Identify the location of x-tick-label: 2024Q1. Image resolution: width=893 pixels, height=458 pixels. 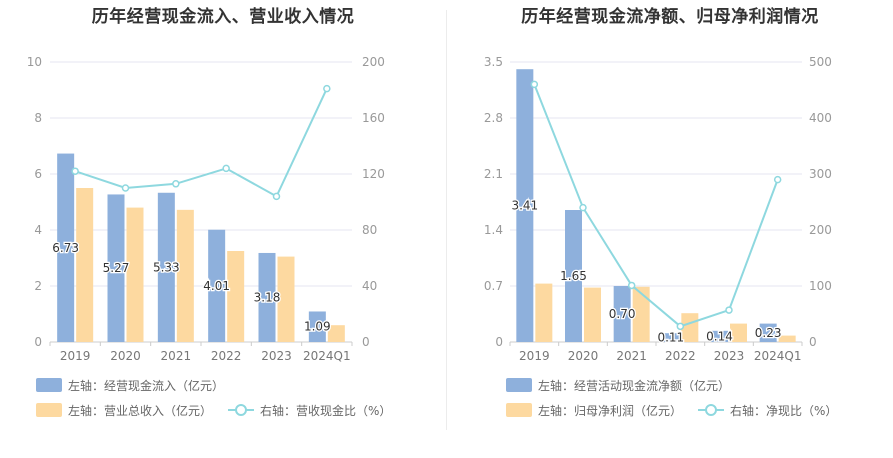
(327, 356).